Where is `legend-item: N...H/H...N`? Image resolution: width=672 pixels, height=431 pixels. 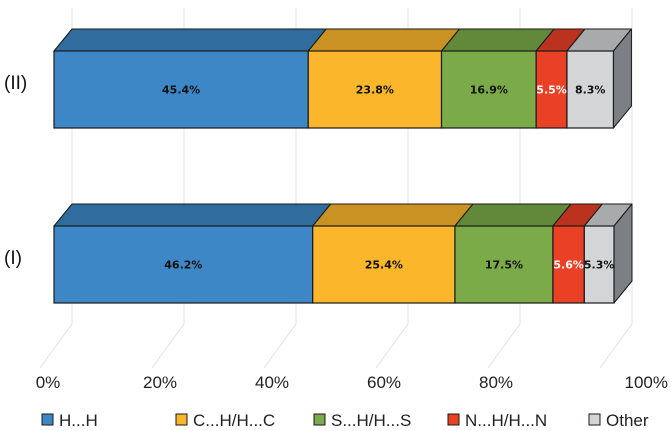
legend-item: N...H/H...N is located at coordinates (497, 420).